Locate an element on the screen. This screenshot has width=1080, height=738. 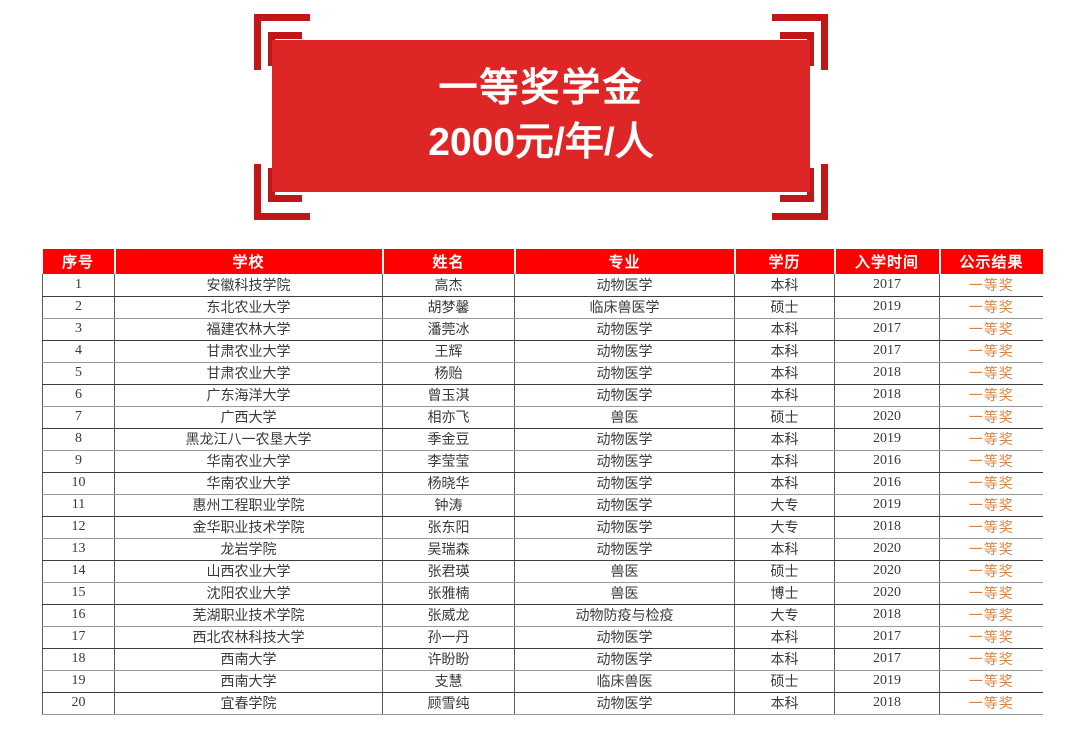
cell-major: 临床兽医学 is located at coordinates (624, 307).